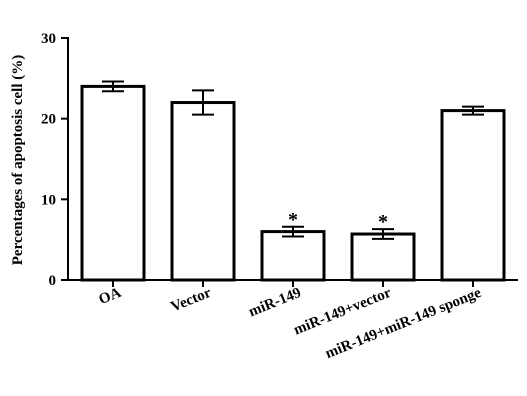 The height and width of the screenshot is (396, 527). I want to click on category-label: miR-149+miR-149 sponge, so click(403, 323).